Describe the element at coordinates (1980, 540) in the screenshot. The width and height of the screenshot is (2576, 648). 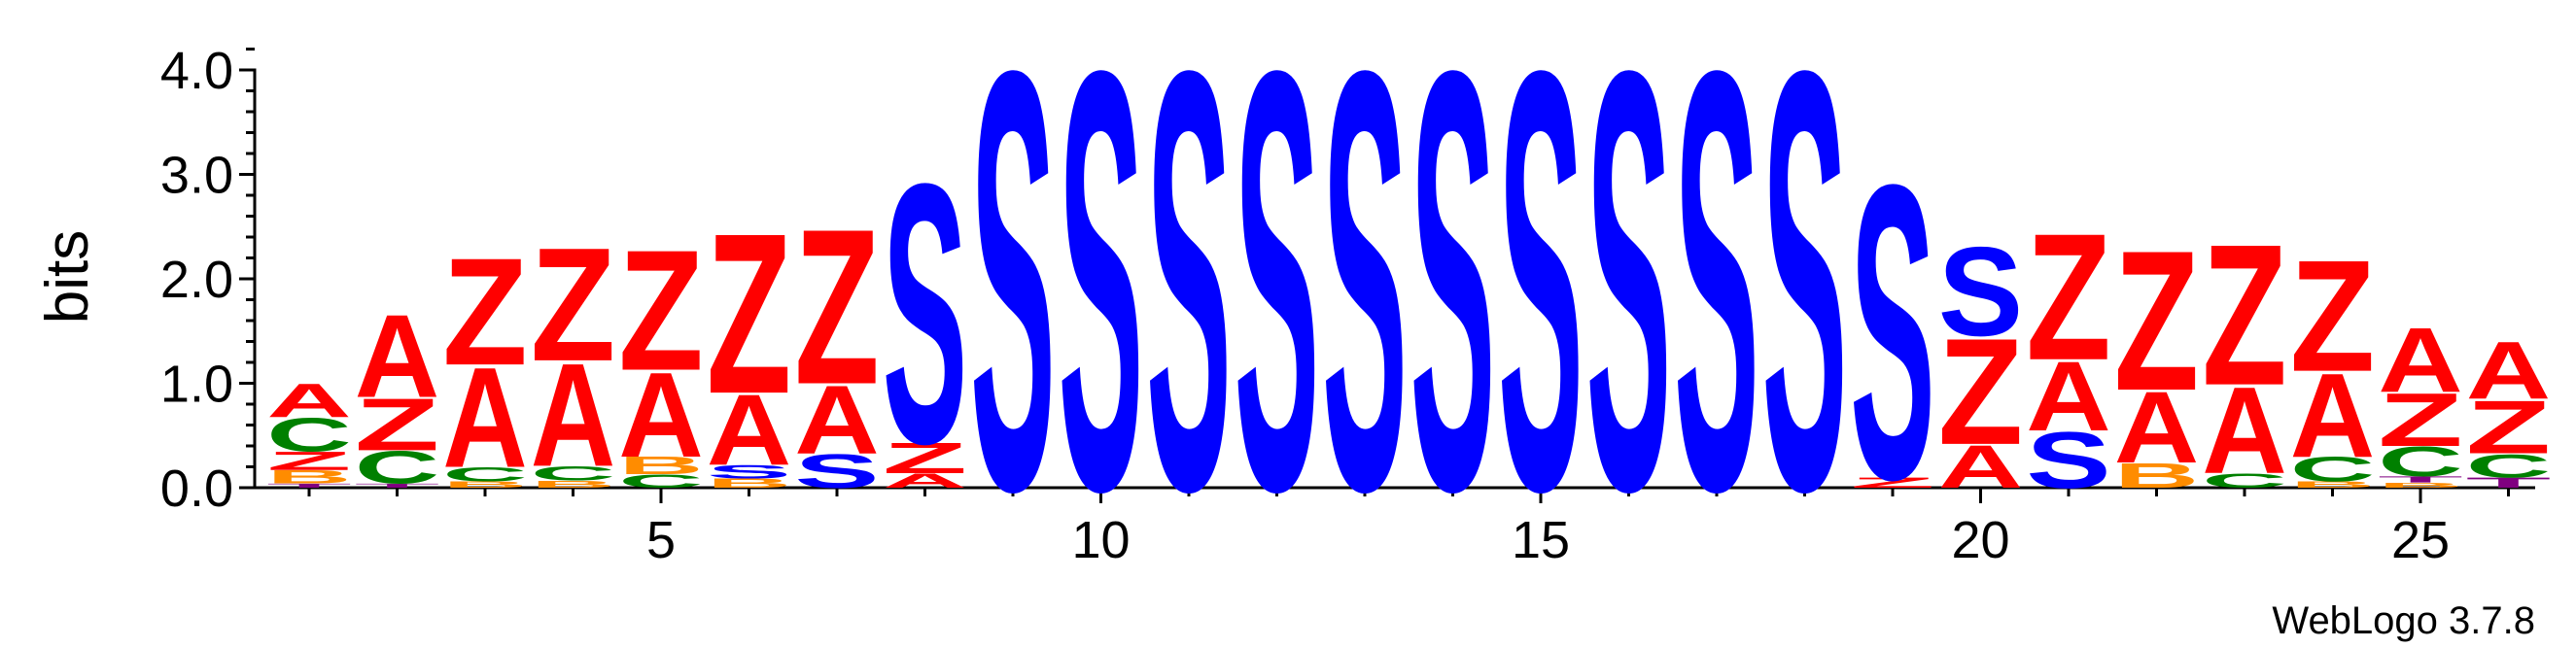
I see `x-tick-label: 20` at that location.